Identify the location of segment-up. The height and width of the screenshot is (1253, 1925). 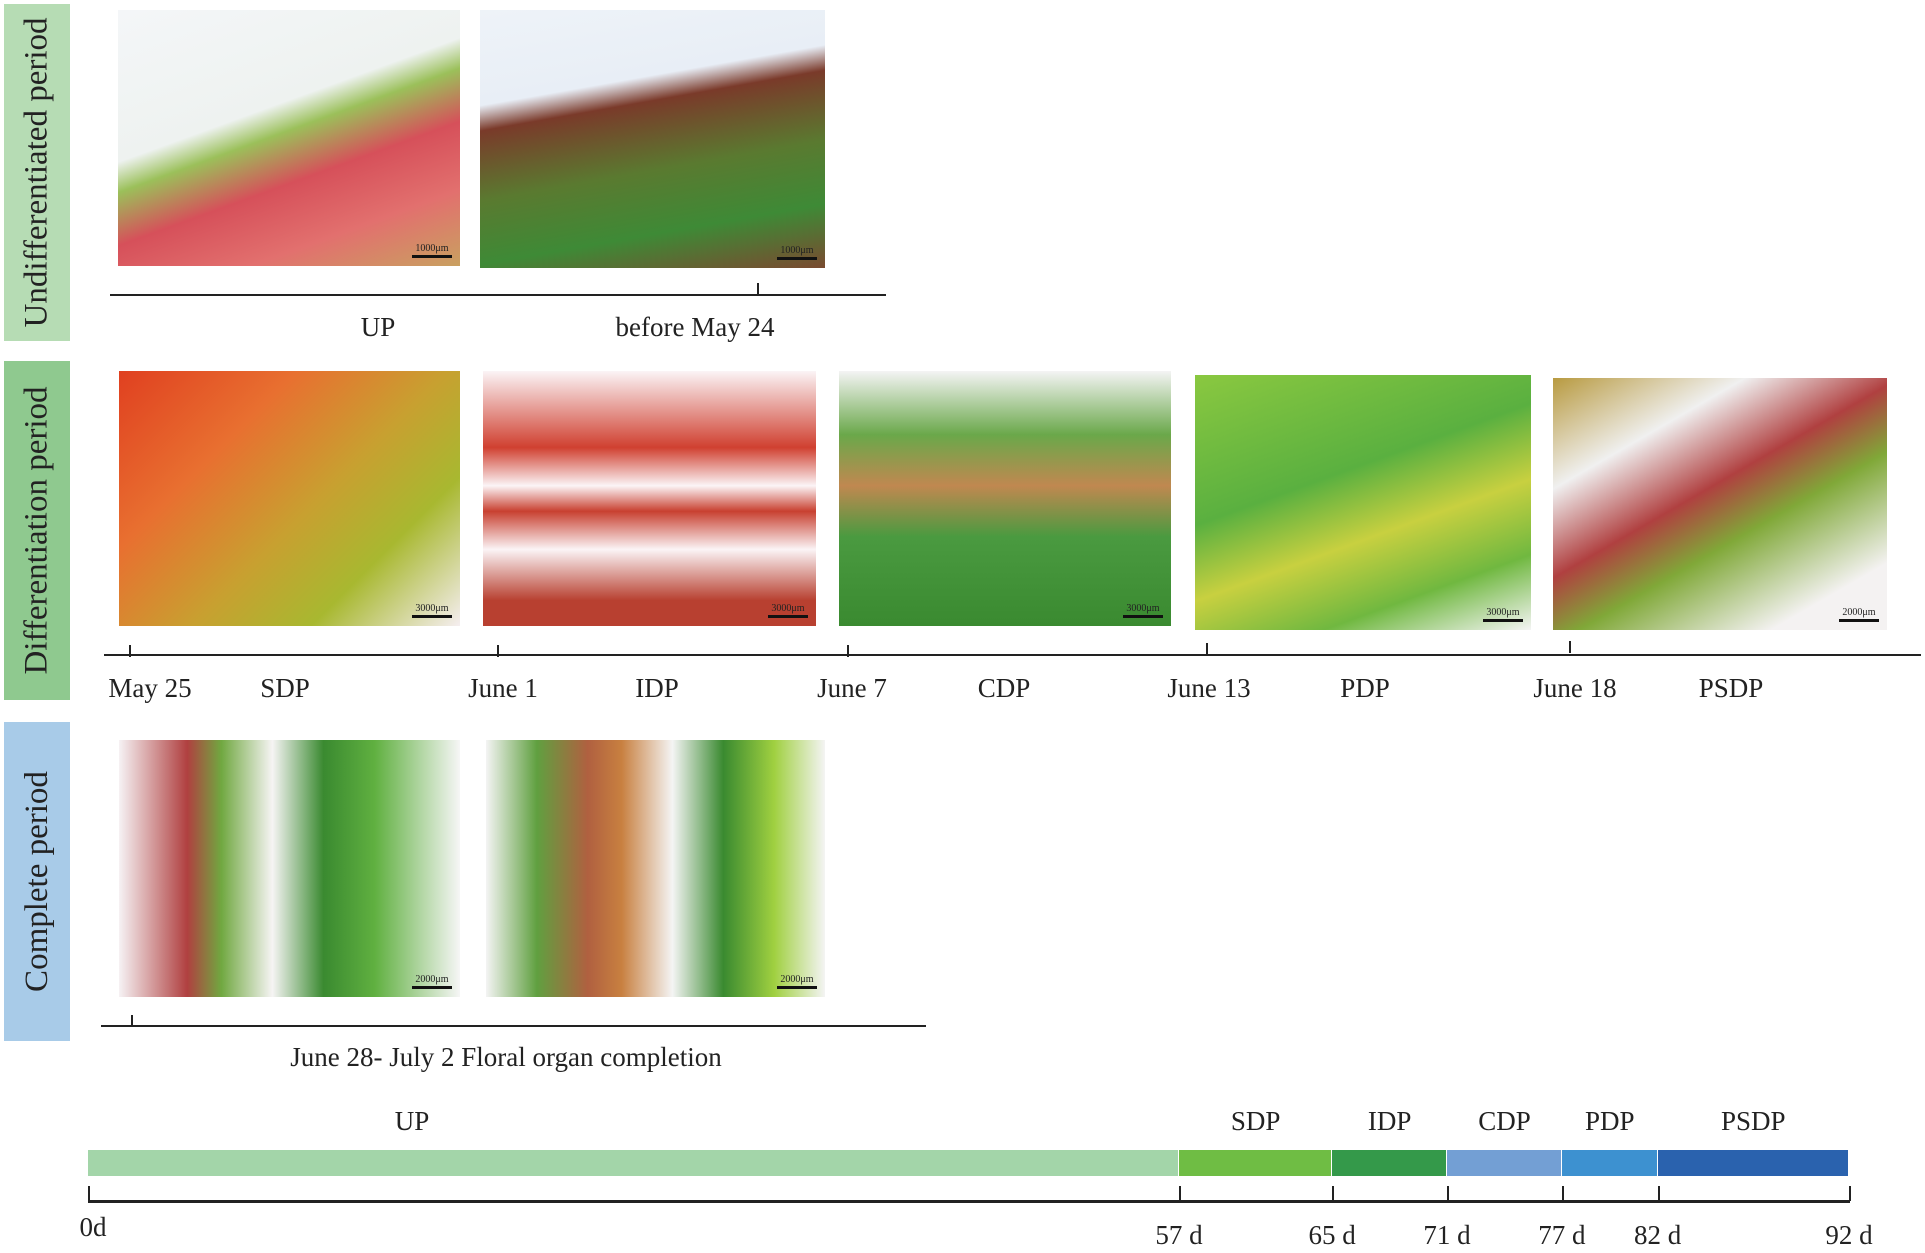
(633, 1163).